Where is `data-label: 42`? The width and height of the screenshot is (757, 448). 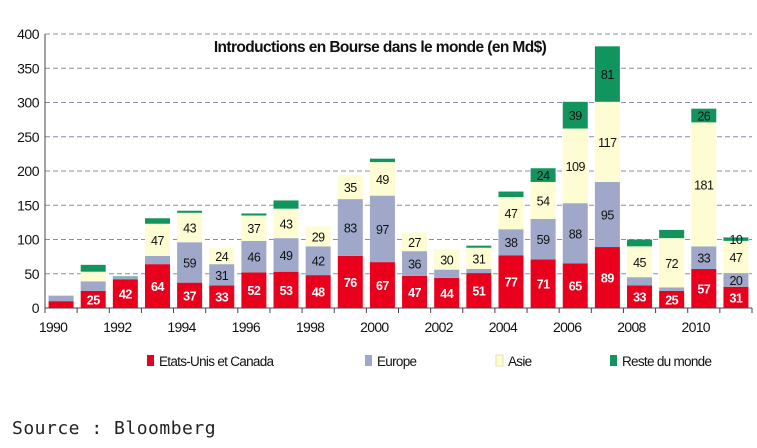 data-label: 42 is located at coordinates (125, 295).